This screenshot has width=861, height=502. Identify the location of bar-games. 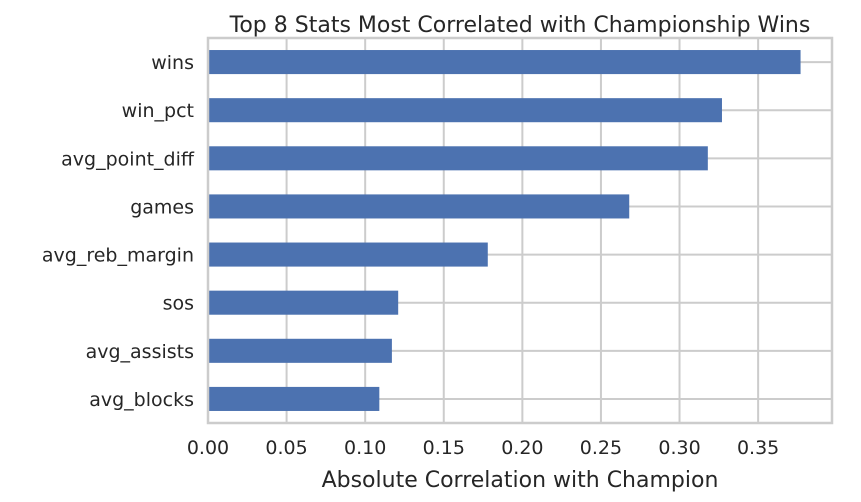
(419, 206).